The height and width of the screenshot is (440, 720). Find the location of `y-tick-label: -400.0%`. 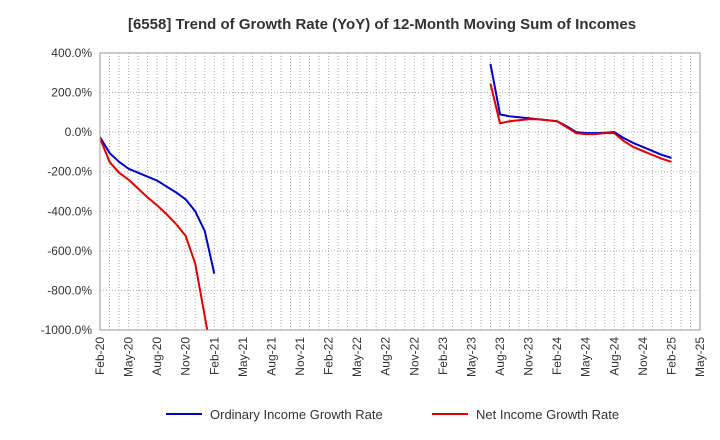

y-tick-label: -400.0% is located at coordinates (69, 211).